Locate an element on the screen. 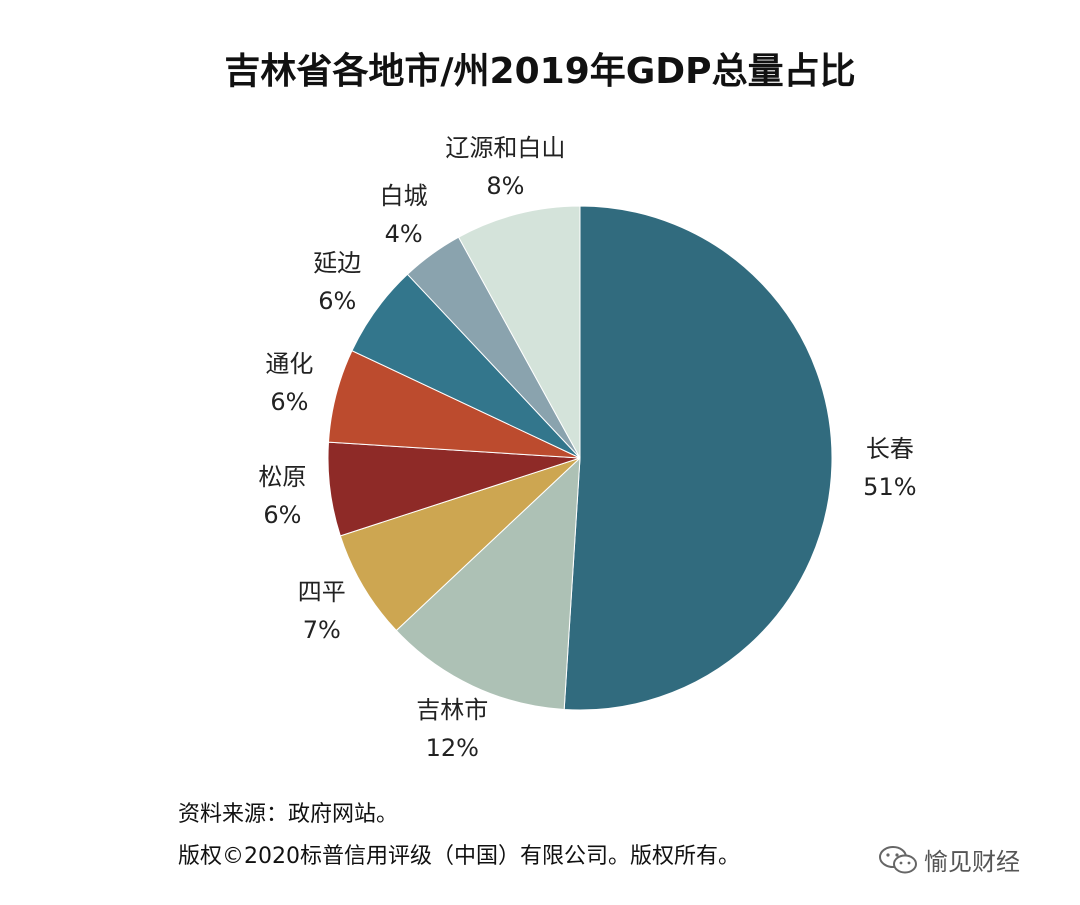  slice-label-name: 延边 is located at coordinates (337, 262).